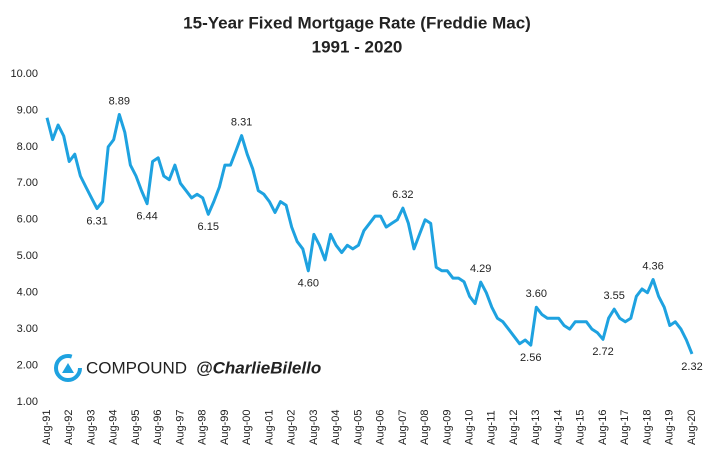  What do you see at coordinates (308, 284) in the screenshot?
I see `data-label: 4.60` at bounding box center [308, 284].